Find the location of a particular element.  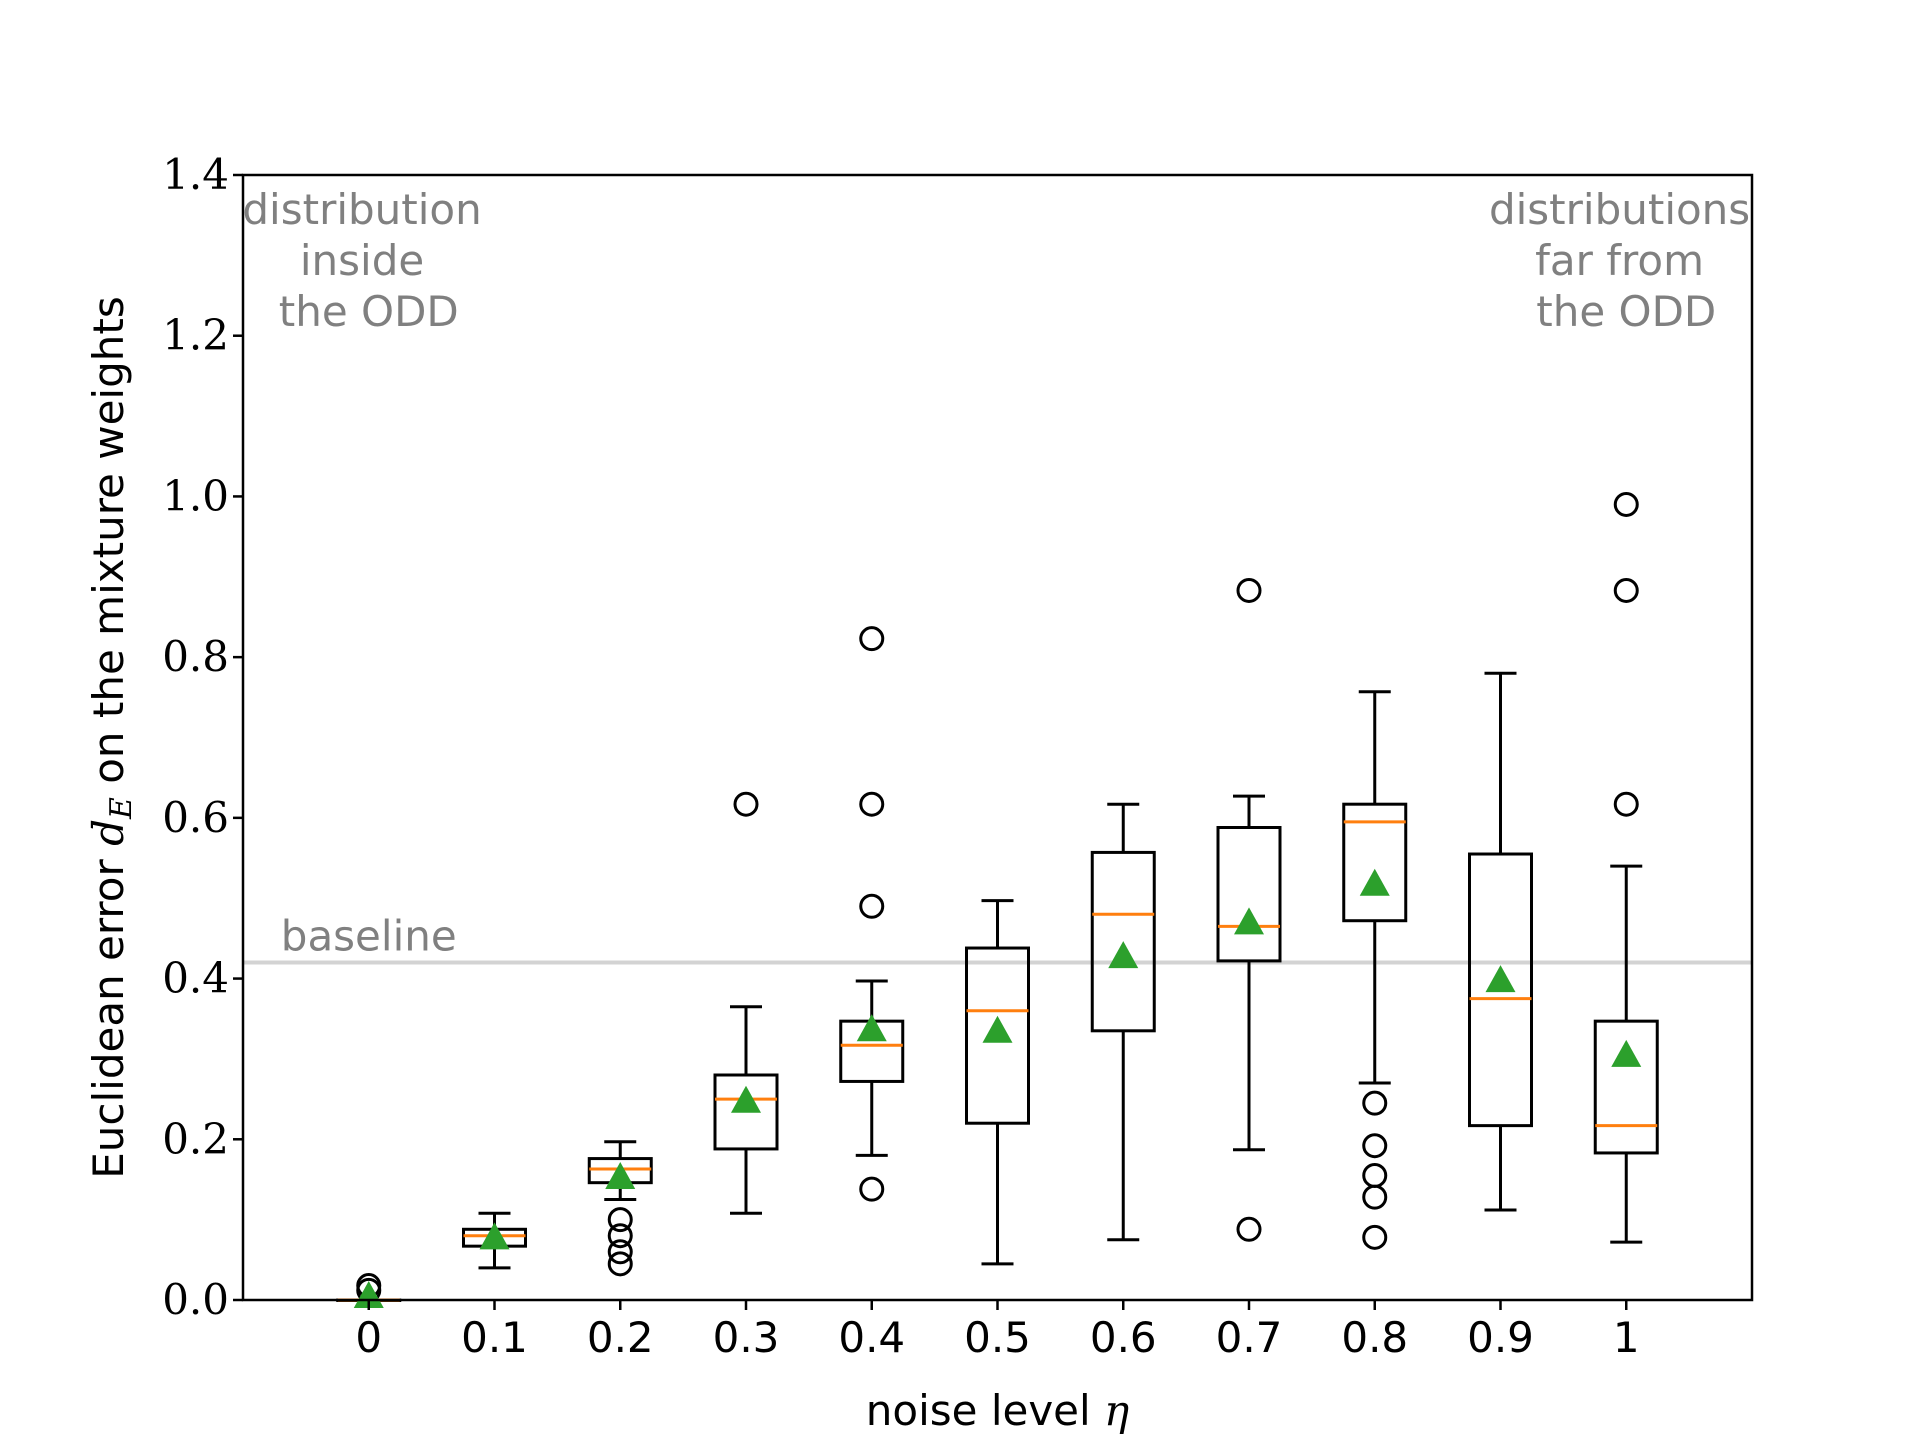

x-tick-label: 1 is located at coordinates (1626, 1337).